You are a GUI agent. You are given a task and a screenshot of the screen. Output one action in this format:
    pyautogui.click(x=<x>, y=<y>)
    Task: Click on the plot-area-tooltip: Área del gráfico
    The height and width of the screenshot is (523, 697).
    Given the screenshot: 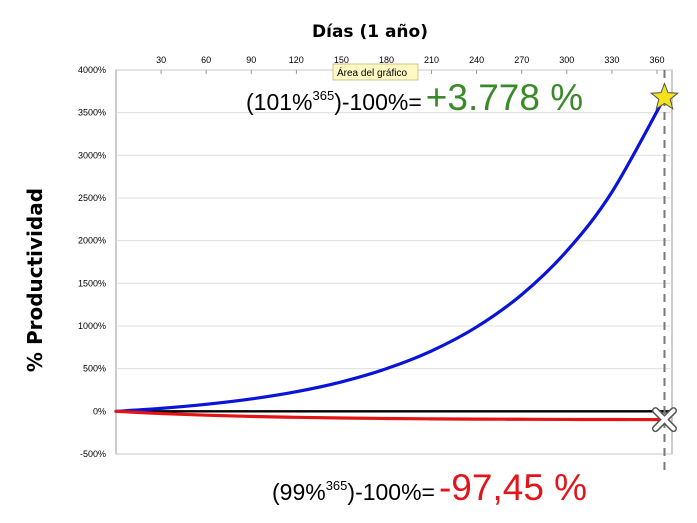 What is the action you would take?
    pyautogui.click(x=375, y=72)
    